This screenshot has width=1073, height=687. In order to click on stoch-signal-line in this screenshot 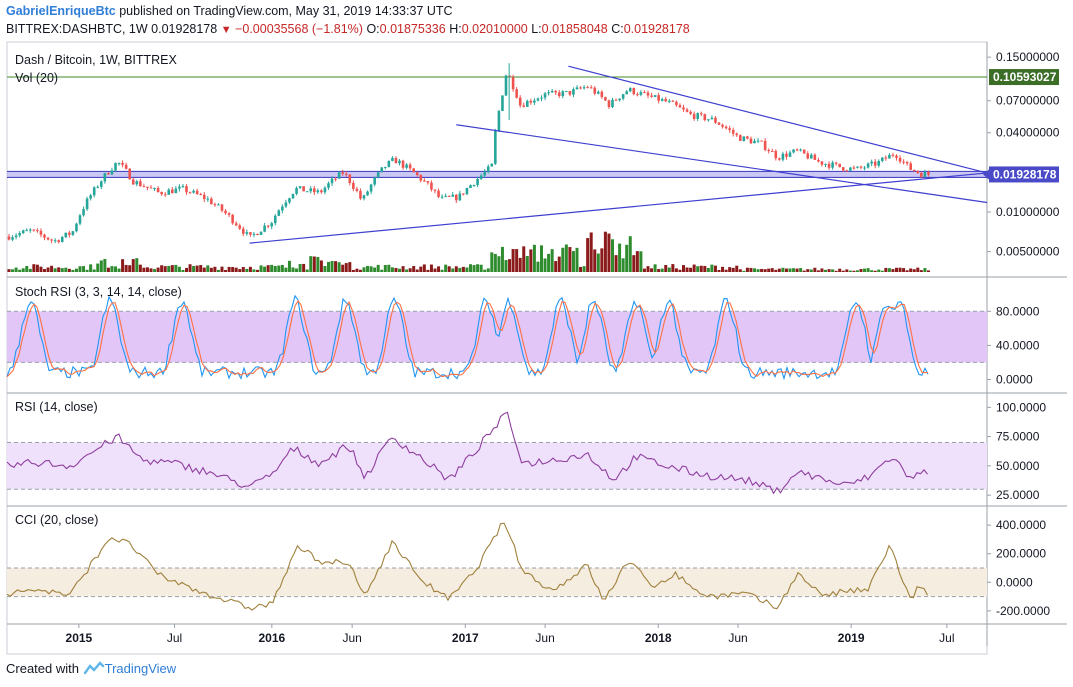, I will do `click(467, 339)`.